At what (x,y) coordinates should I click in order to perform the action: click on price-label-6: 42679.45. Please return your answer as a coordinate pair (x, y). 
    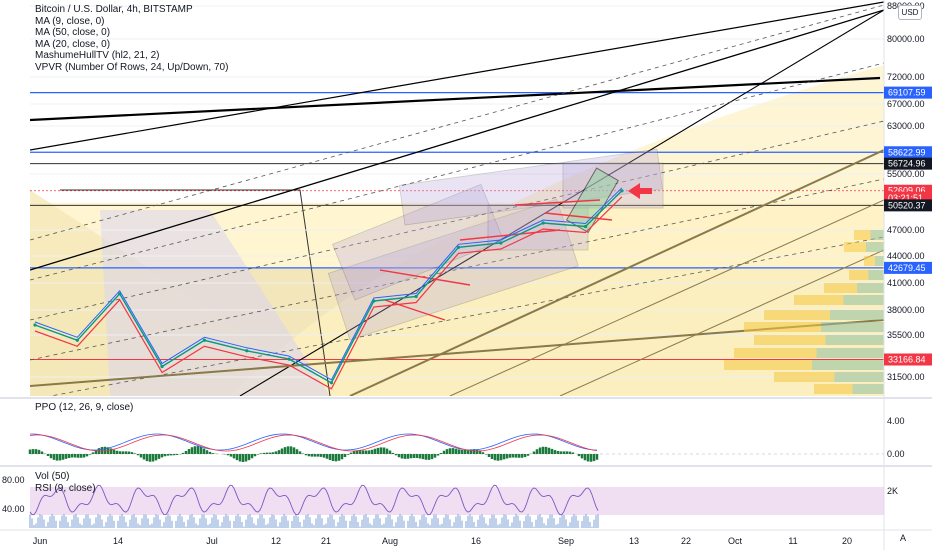
    Looking at the image, I should click on (907, 268).